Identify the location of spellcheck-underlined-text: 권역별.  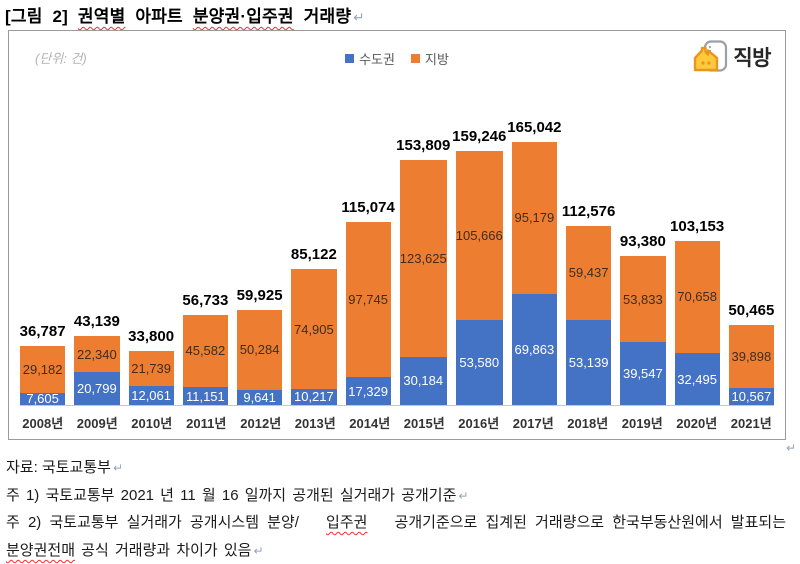
(101, 16).